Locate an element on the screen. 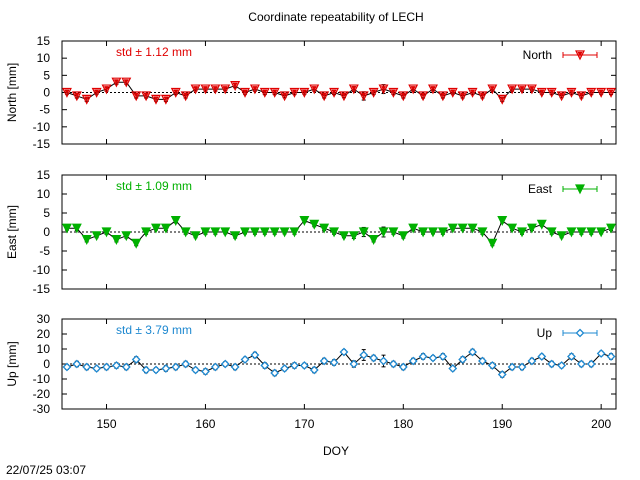  y-tick-label: -30 is located at coordinates (42, 409).